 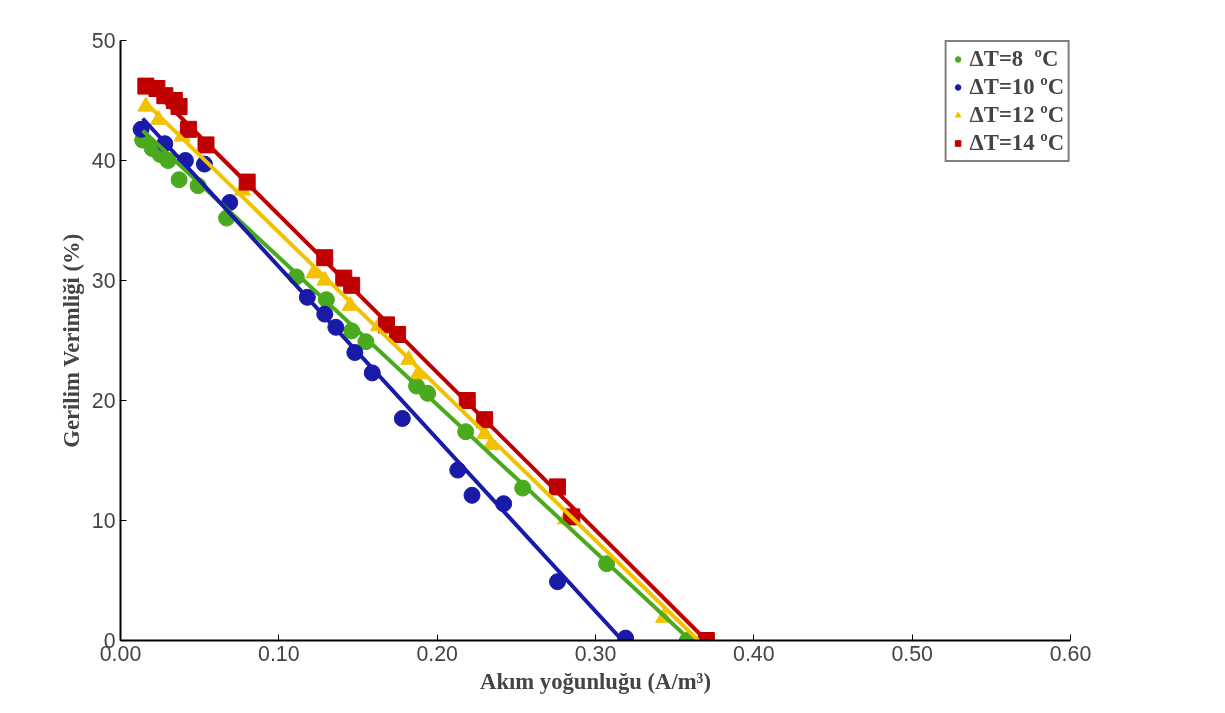 What do you see at coordinates (1016, 115) in the screenshot?
I see `legend-label: ΔT=12 ºC` at bounding box center [1016, 115].